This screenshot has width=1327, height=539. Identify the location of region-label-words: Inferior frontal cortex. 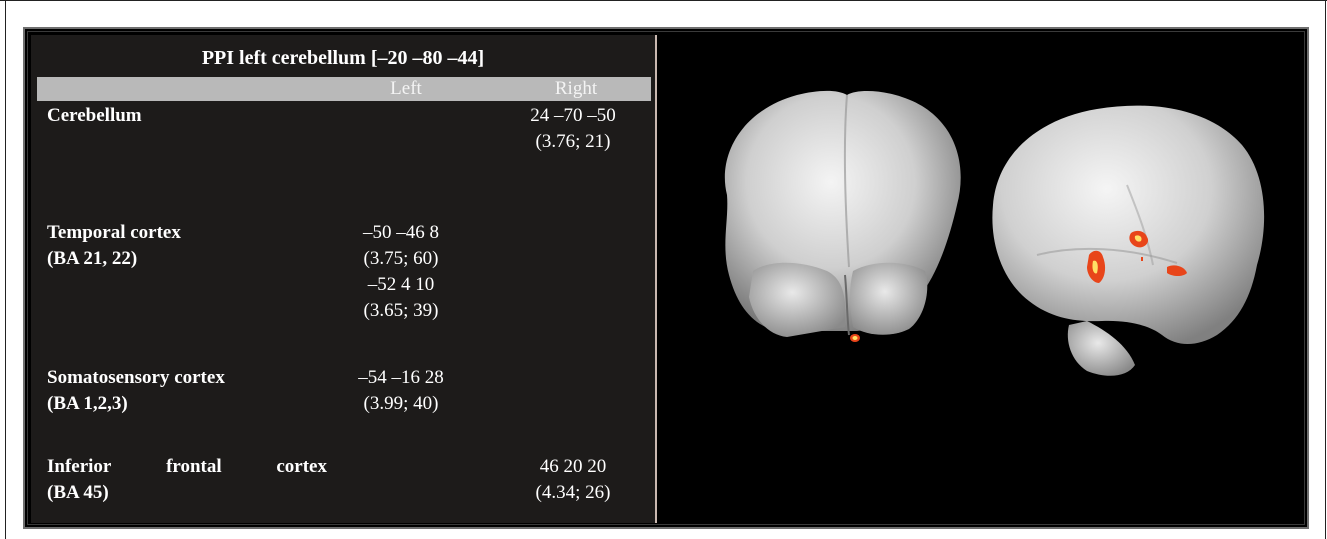
(187, 467).